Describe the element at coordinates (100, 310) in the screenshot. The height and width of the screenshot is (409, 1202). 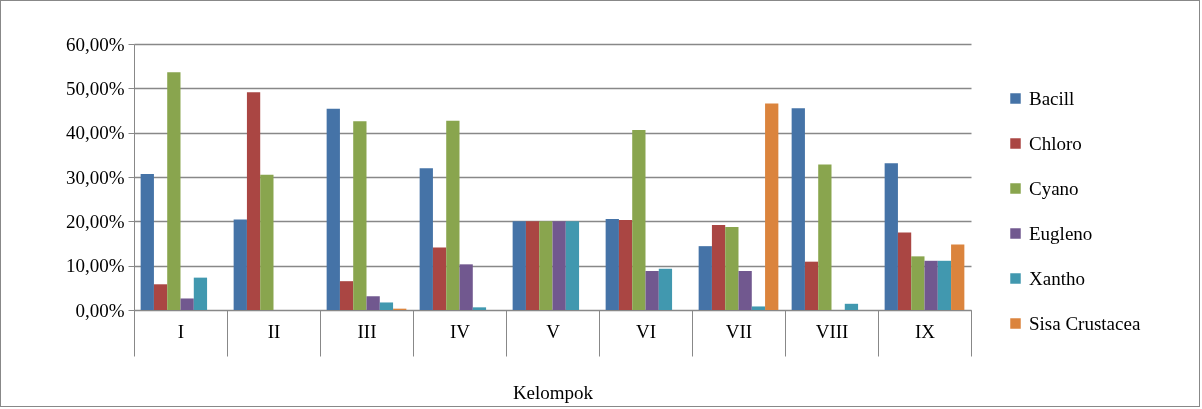
I see `y-tick-label: 0,00%` at that location.